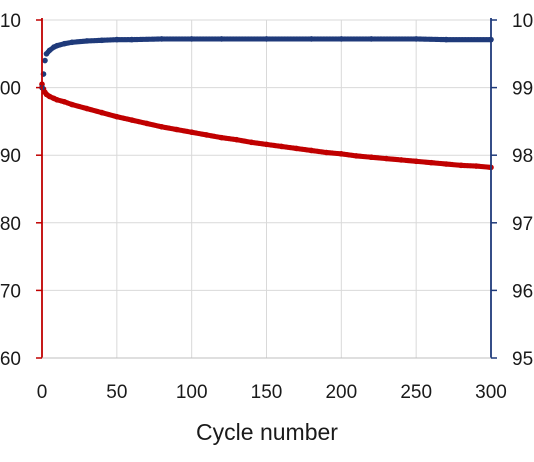 This screenshot has width=534, height=462. I want to click on y-left-tick-label: 80, so click(10, 224).